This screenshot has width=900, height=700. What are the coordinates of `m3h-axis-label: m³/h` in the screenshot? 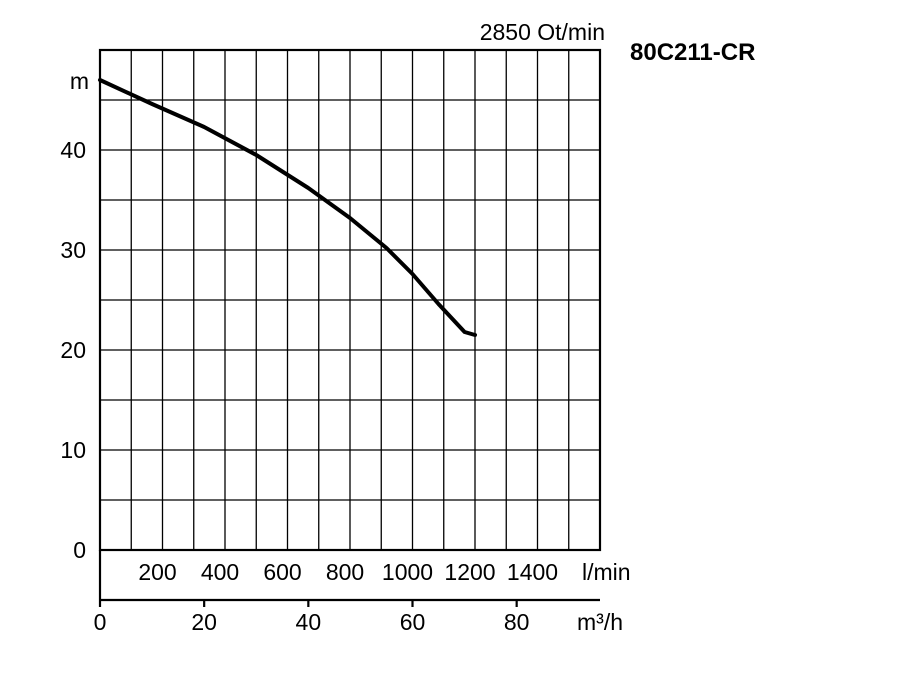 It's located at (600, 622).